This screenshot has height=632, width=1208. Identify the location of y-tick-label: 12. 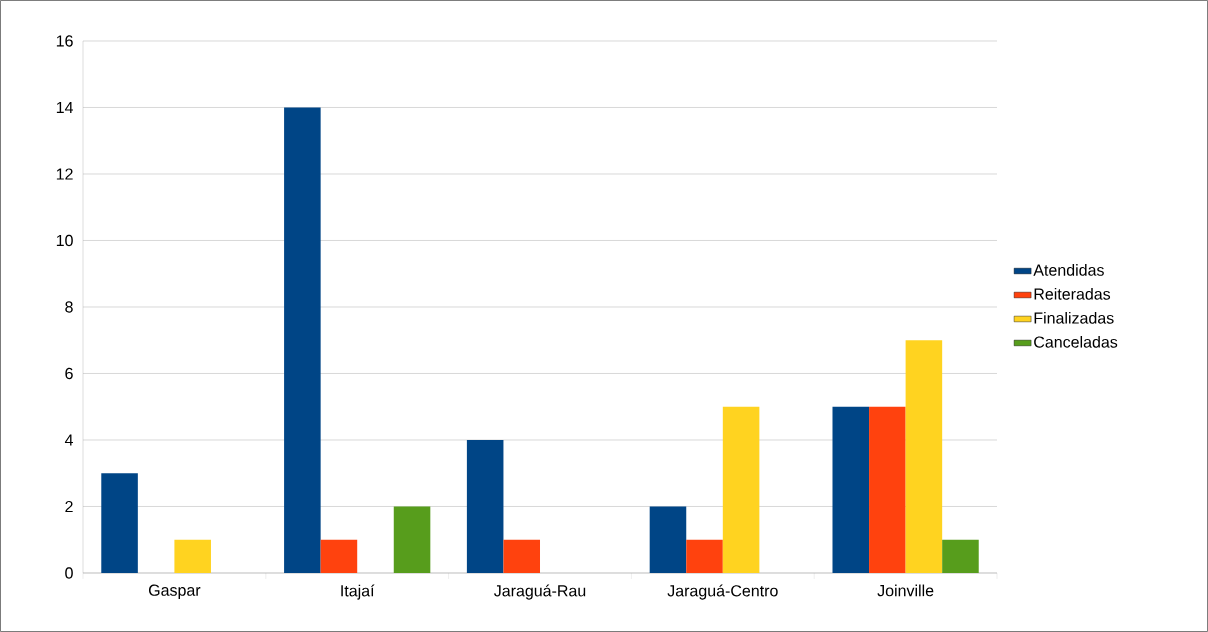
(64, 174).